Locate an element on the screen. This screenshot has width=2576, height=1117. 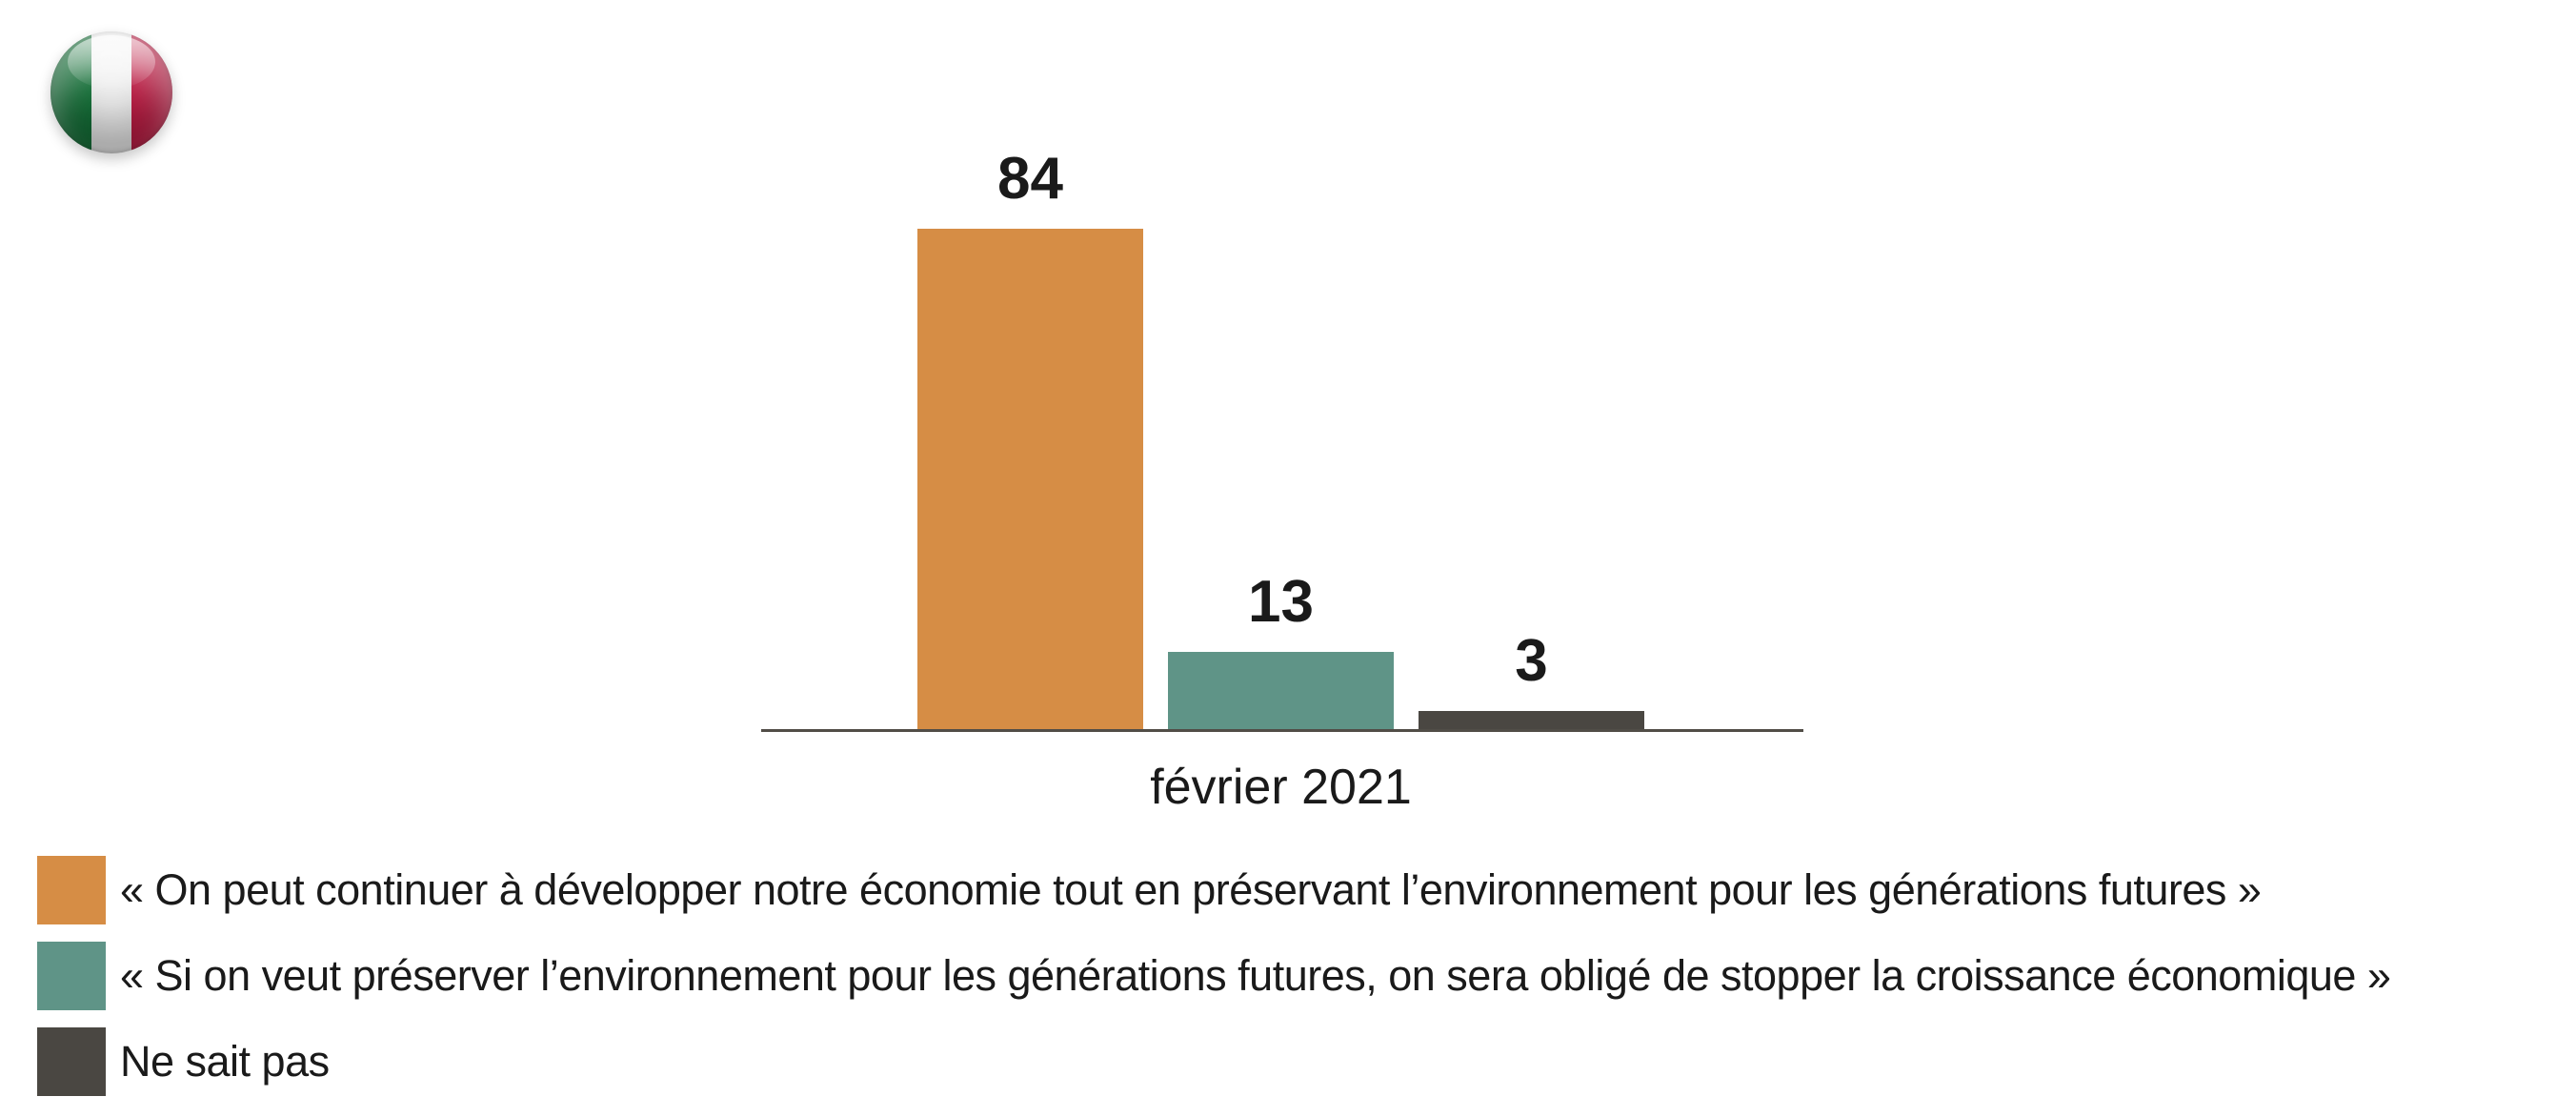
legend-swatch-teal is located at coordinates (71, 976).